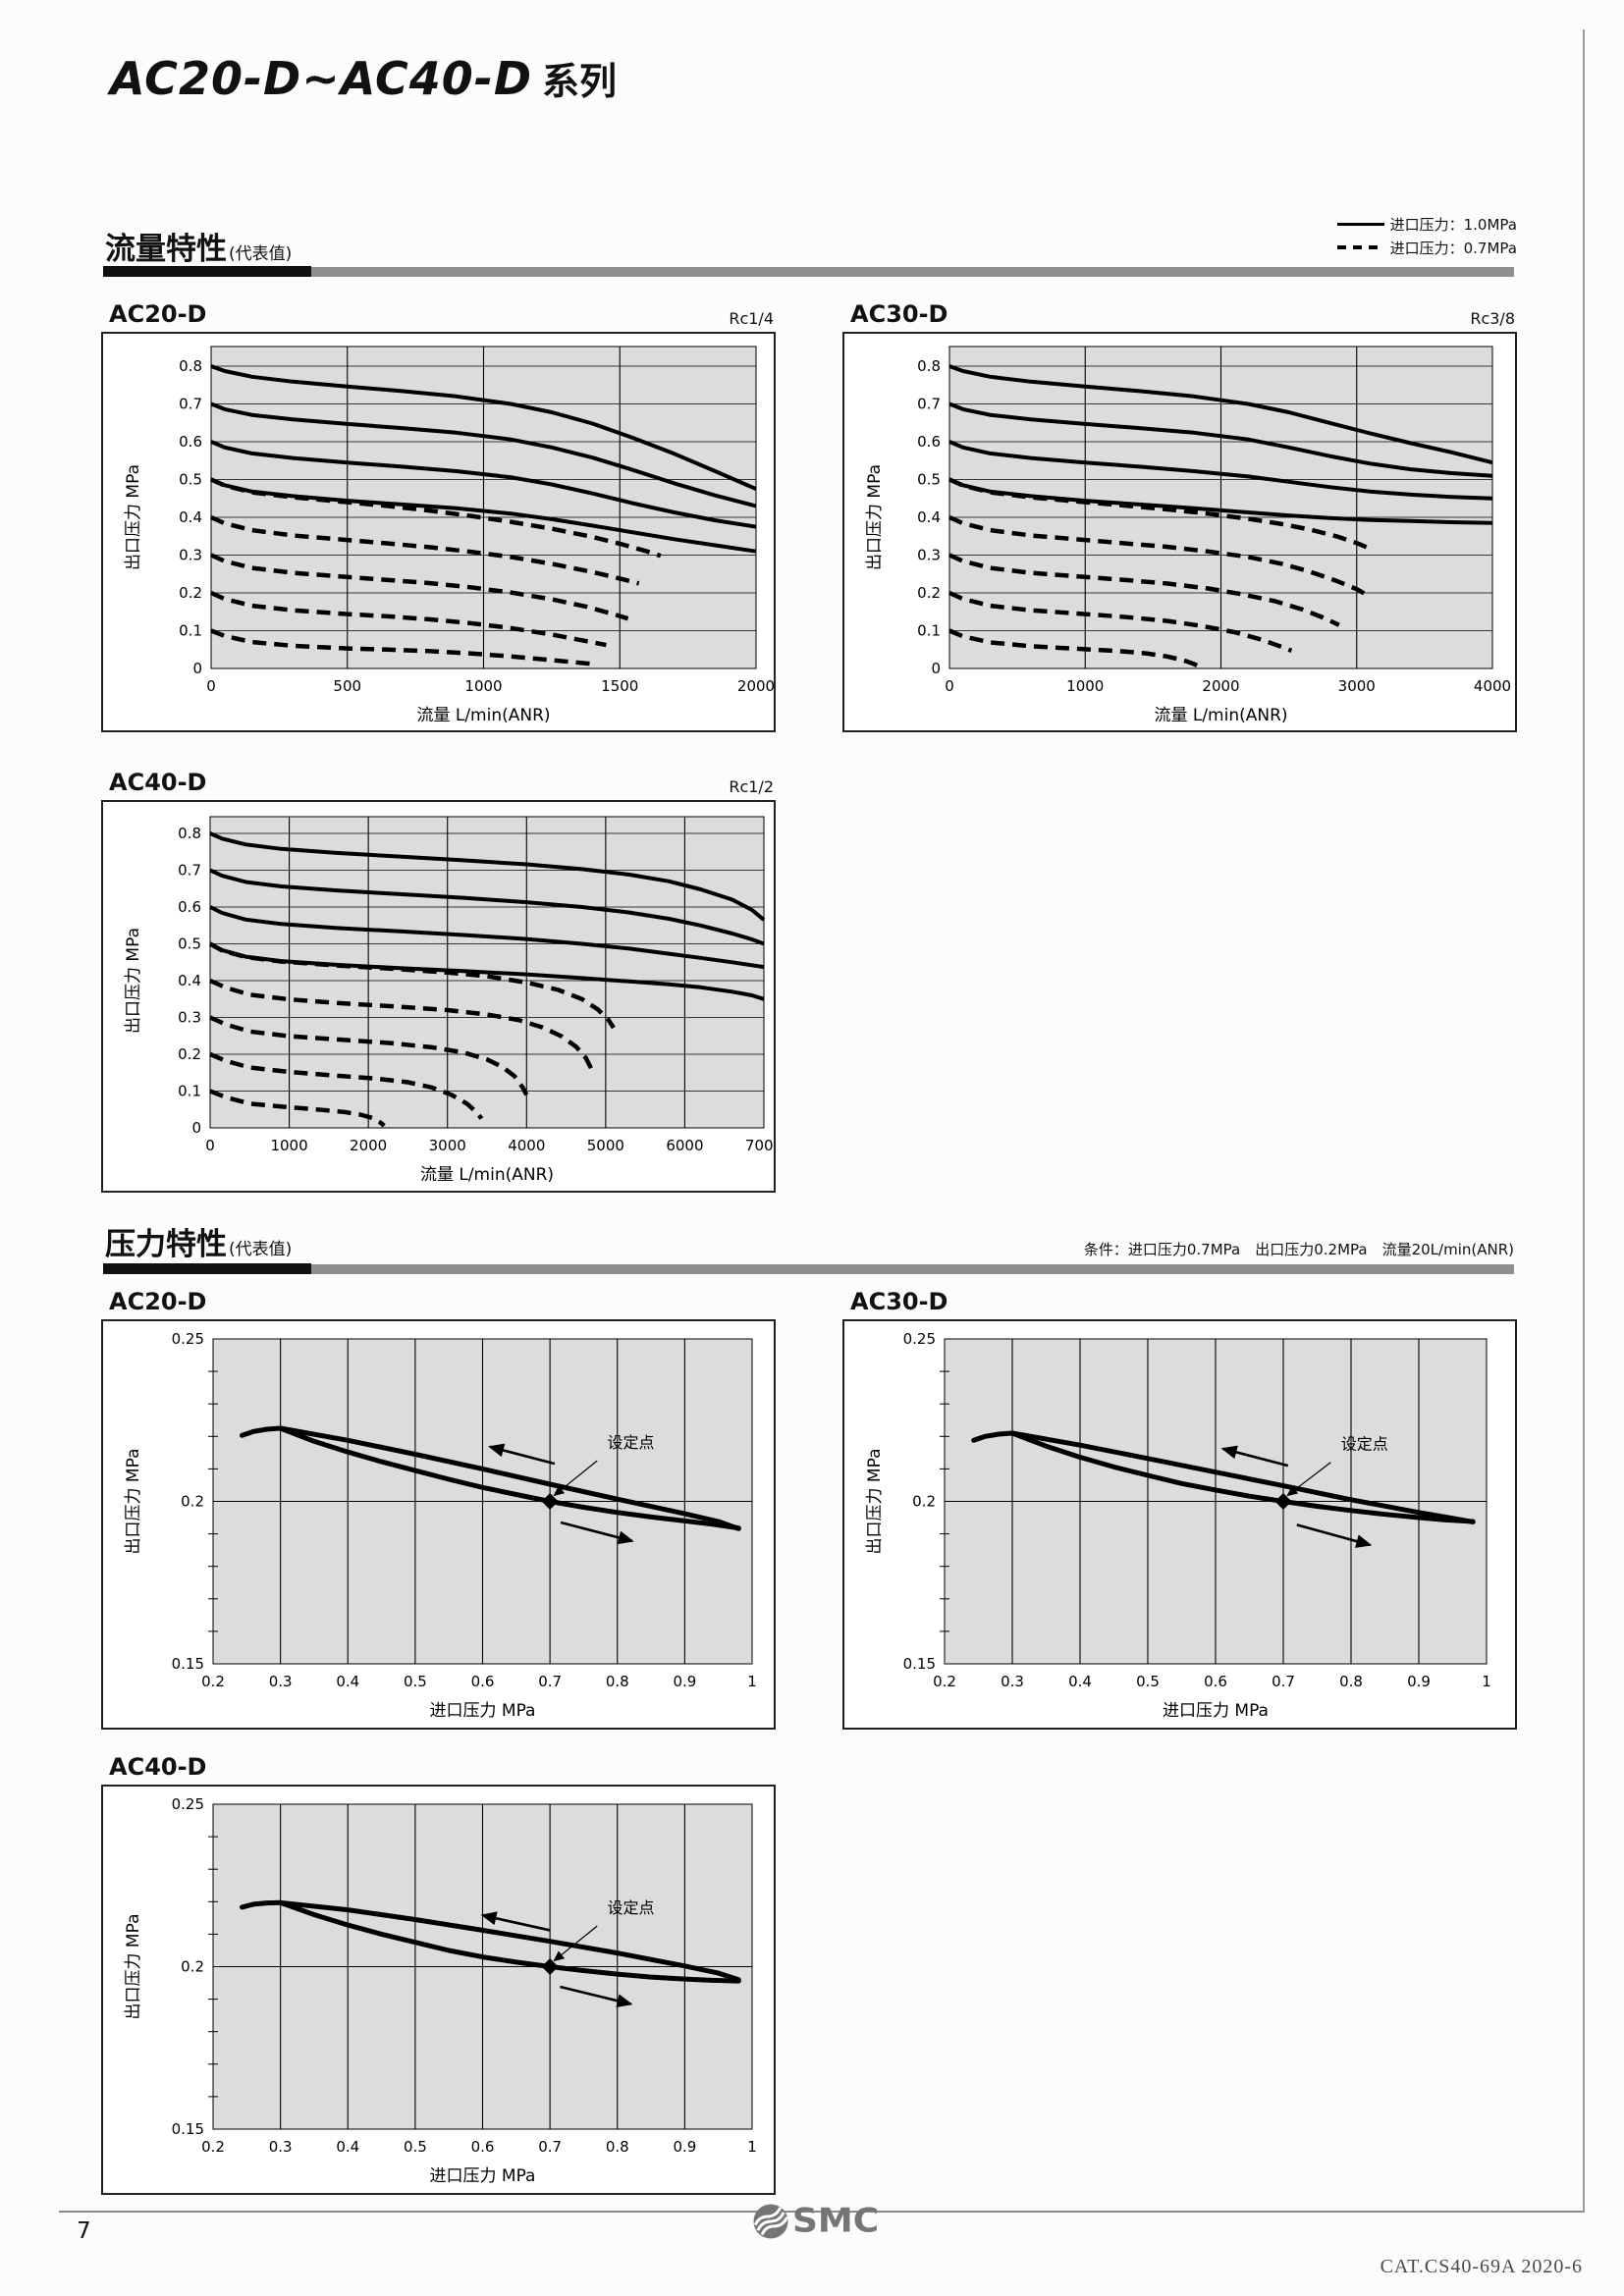  I want to click on svg-text: 0.1, so click(189, 1091).